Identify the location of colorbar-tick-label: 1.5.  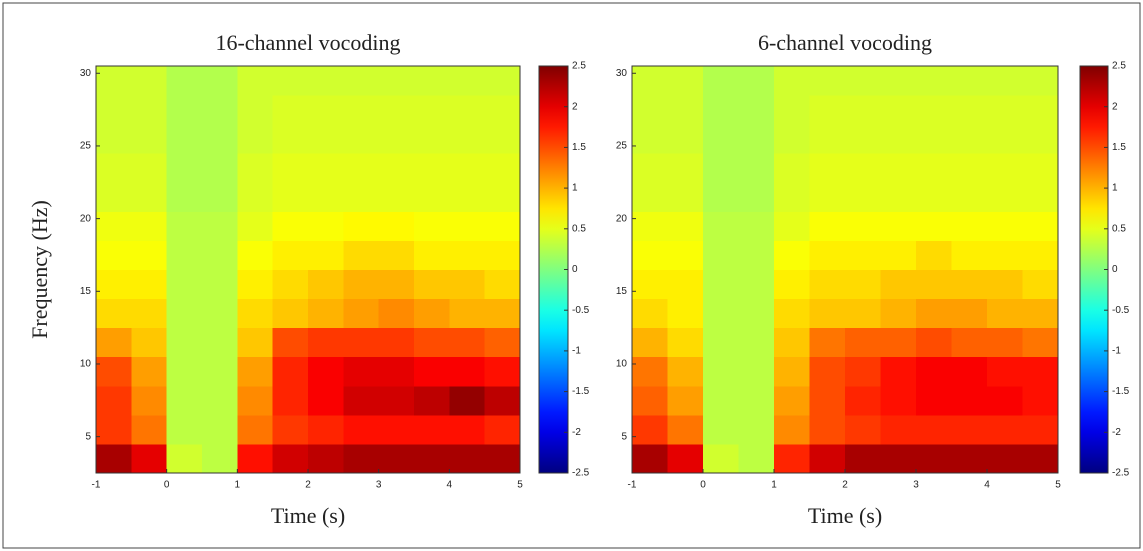
(579, 147).